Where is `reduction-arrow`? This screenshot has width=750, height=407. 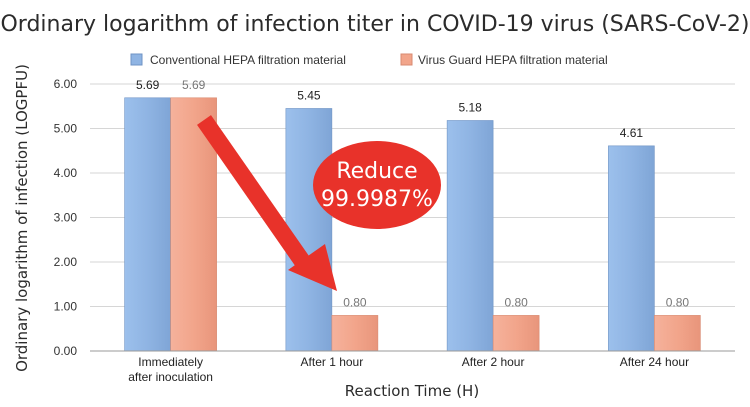
reduction-arrow is located at coordinates (267, 203).